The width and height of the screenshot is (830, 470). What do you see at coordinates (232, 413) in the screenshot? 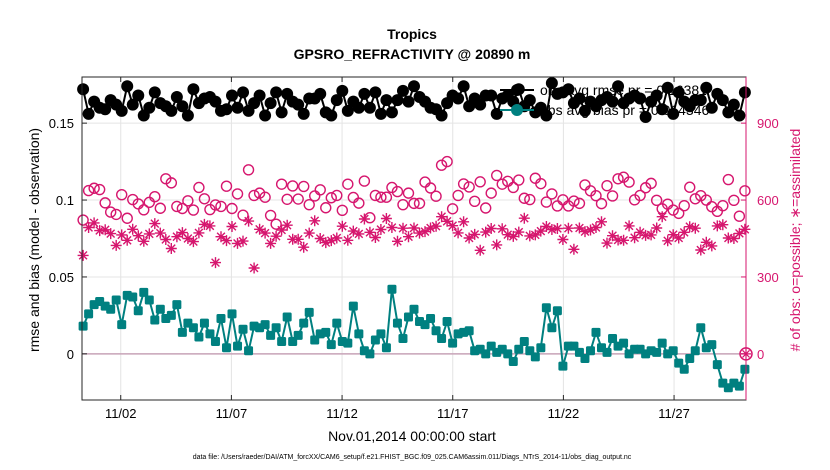
I see `x-tick-label: 11/07` at bounding box center [232, 413].